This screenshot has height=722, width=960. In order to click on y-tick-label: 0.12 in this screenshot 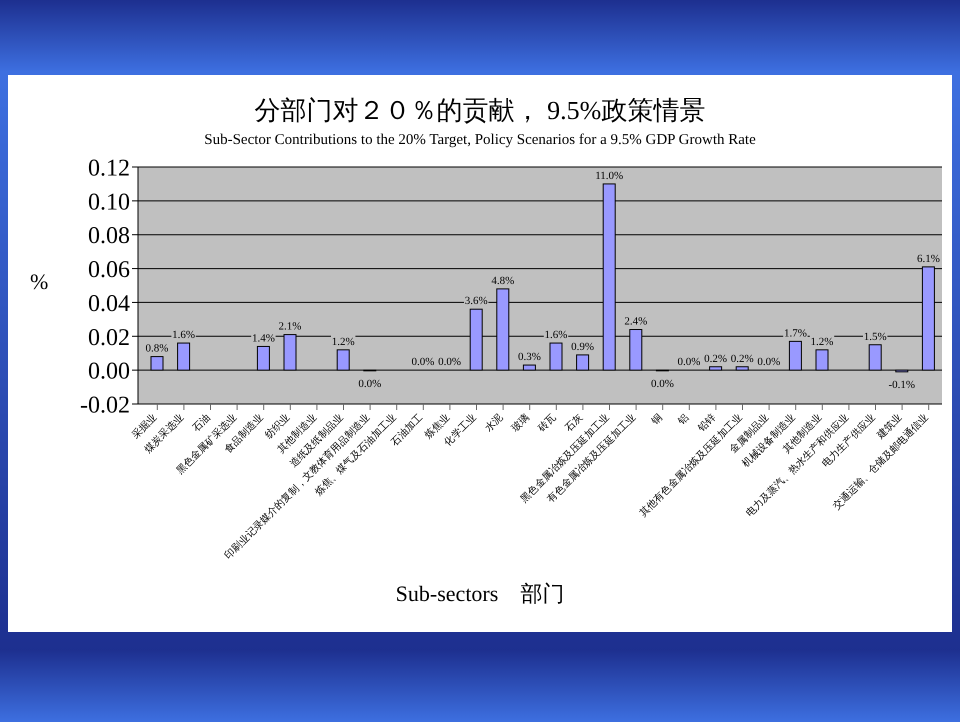, I will do `click(109, 169)`.